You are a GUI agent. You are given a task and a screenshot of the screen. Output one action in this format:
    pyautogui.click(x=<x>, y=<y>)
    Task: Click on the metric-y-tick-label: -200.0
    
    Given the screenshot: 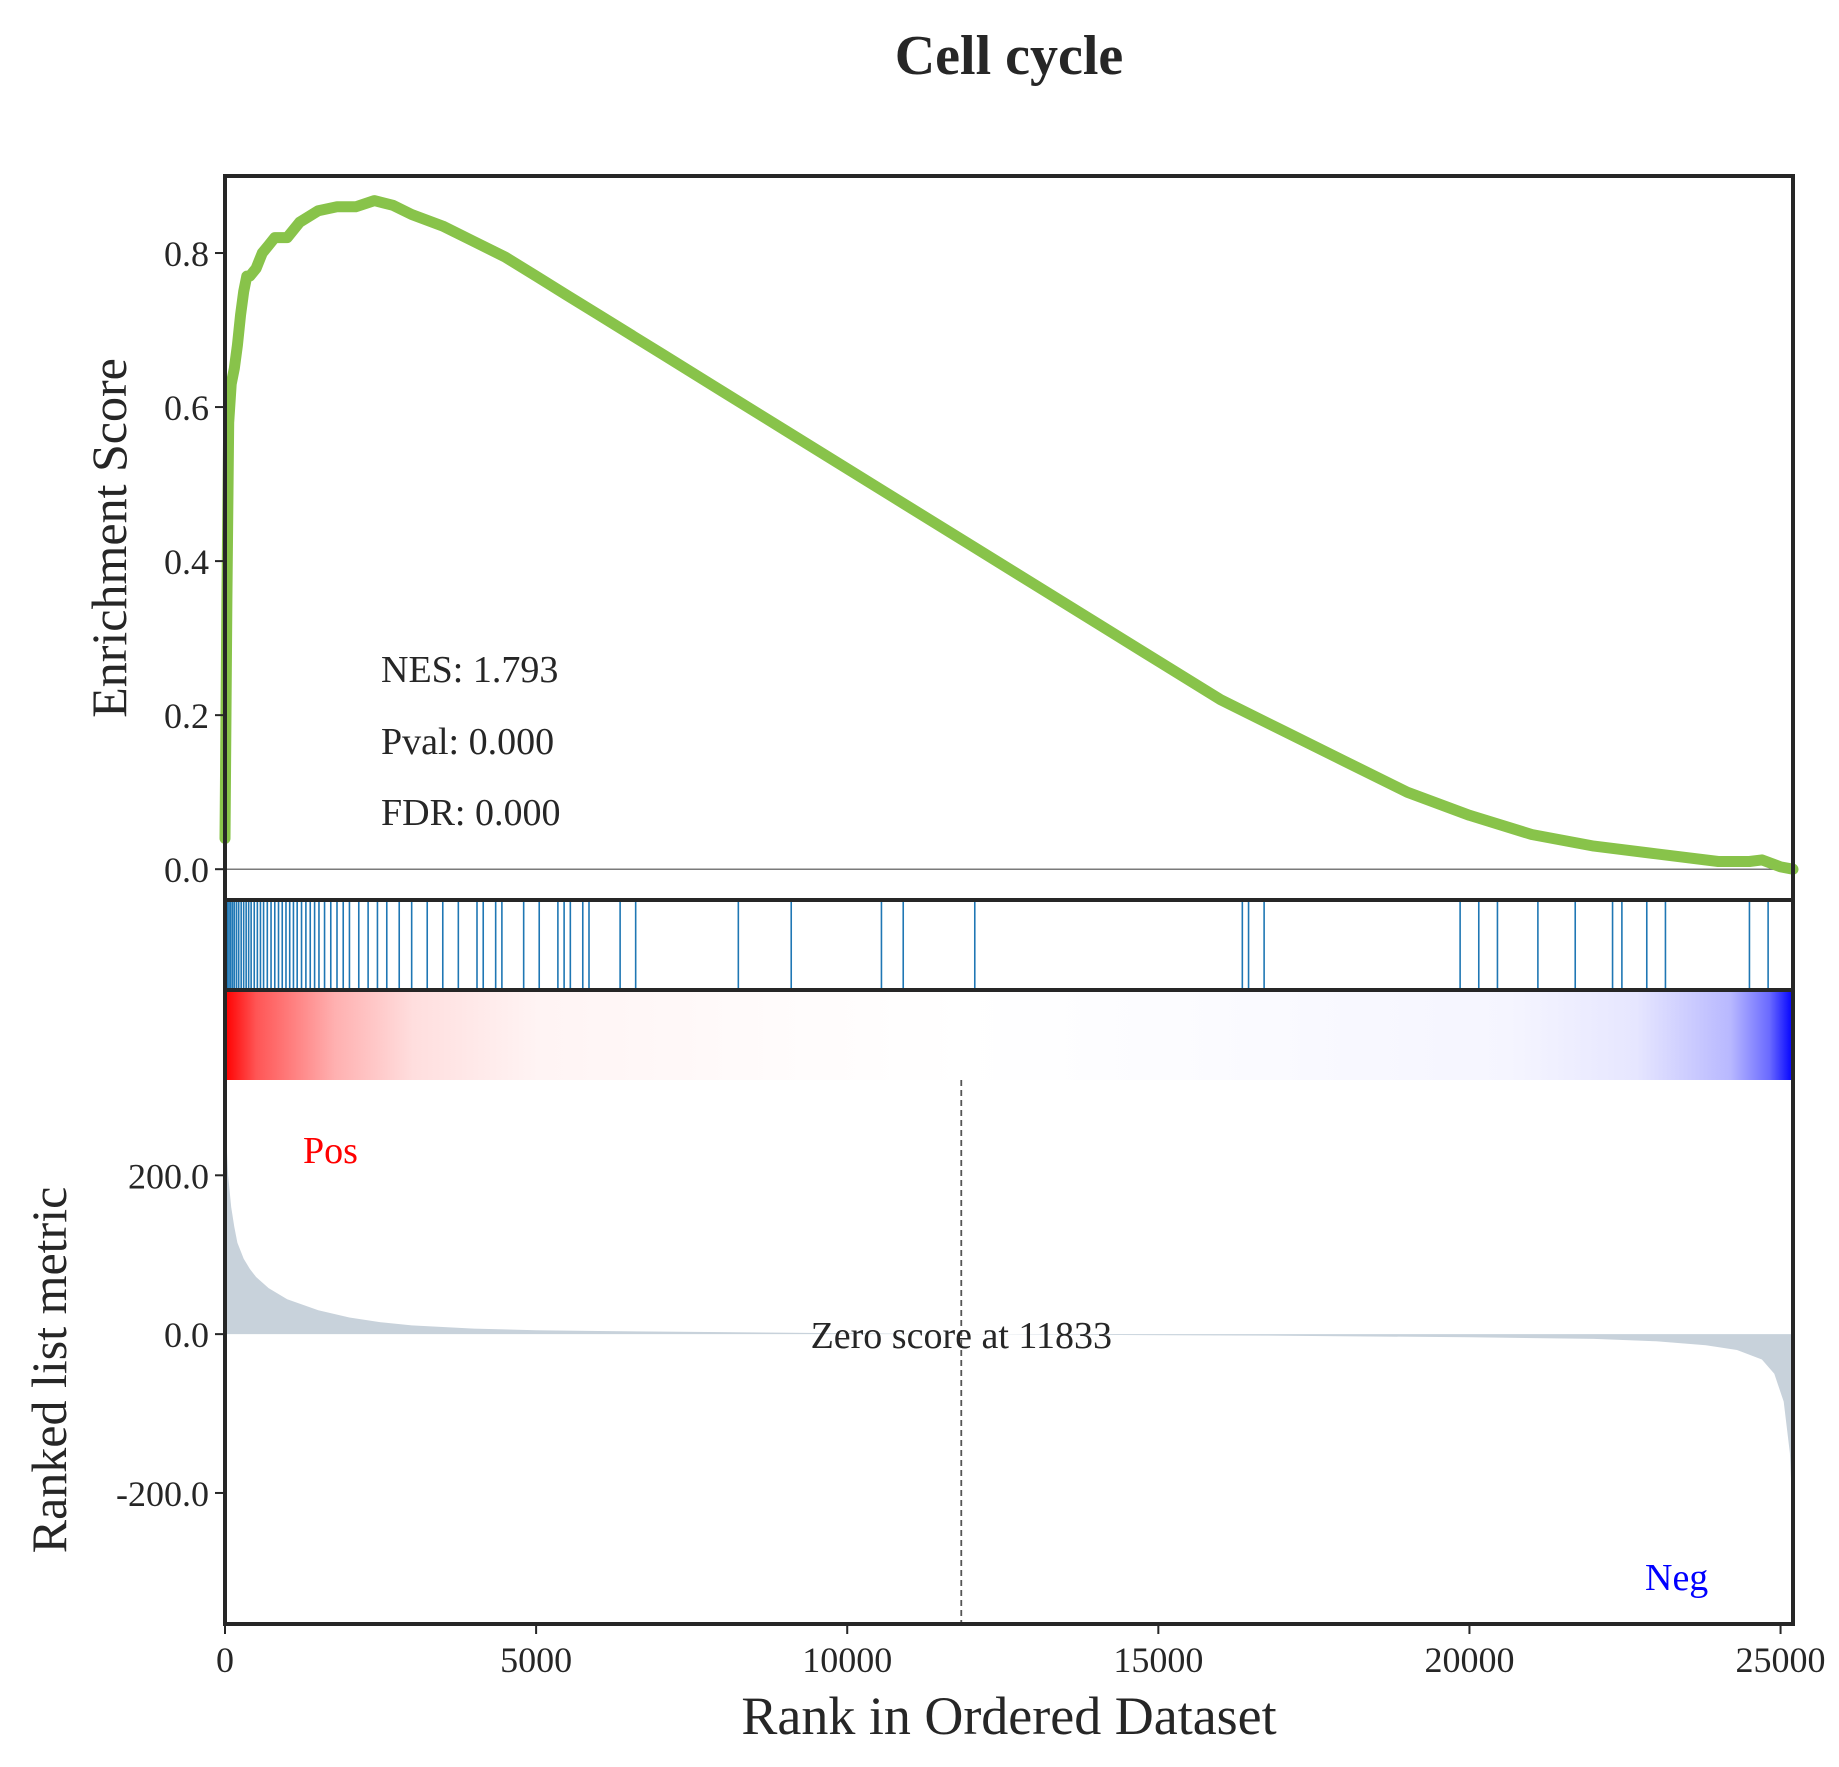 What is the action you would take?
    pyautogui.click(x=162, y=1494)
    